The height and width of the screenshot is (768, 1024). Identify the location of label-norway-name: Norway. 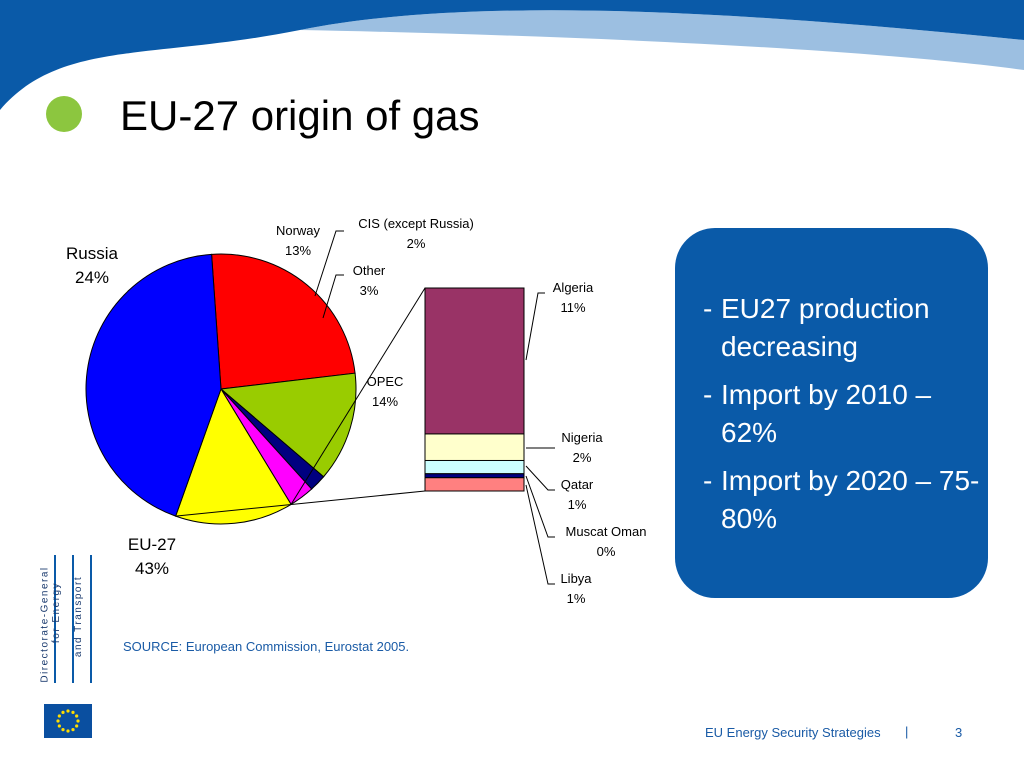
(298, 230).